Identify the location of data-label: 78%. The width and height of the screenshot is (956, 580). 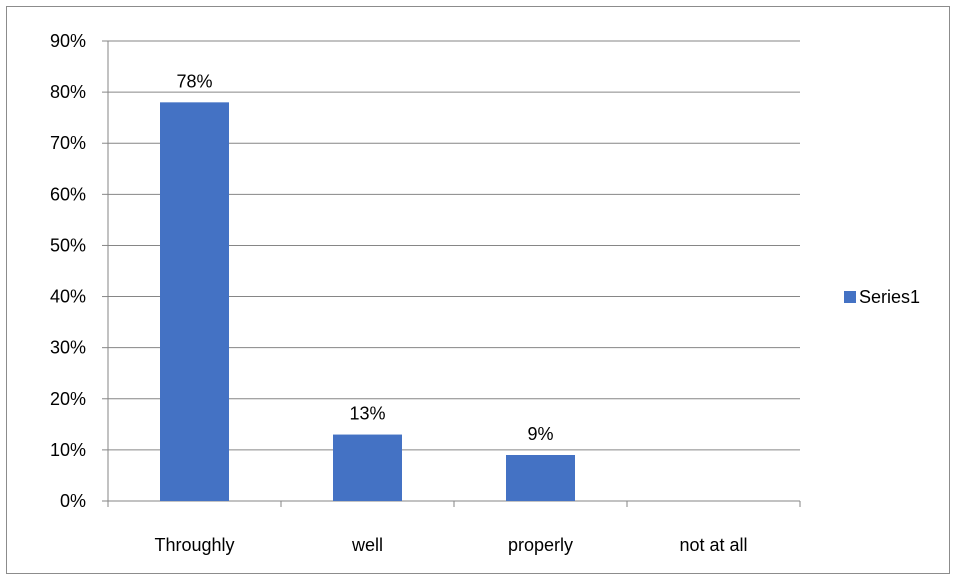
(194, 81).